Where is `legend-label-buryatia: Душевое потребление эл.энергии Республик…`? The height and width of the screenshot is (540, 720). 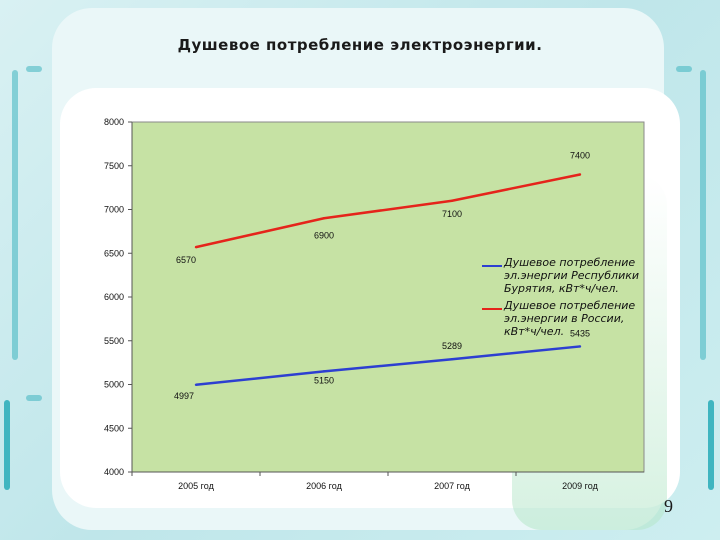 legend-label-buryatia: Душевое потребление эл.энергии Республик… is located at coordinates (572, 275).